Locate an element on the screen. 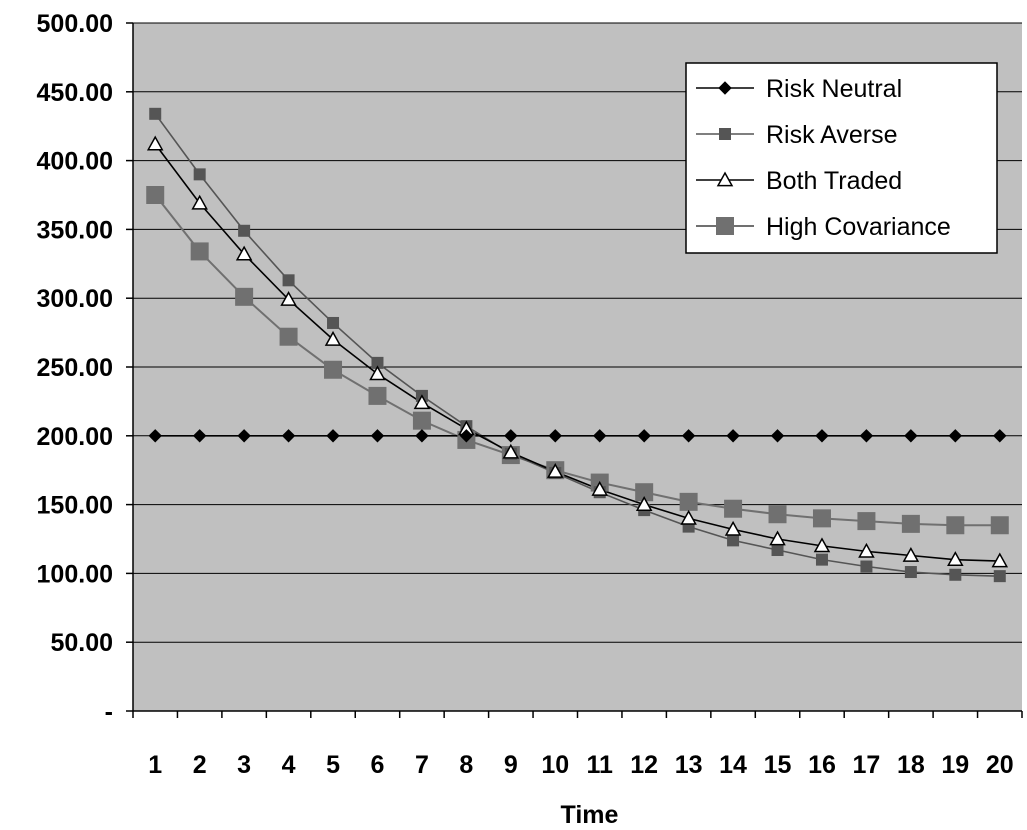 This screenshot has height=830, width=1027. x-tick-label: 16 is located at coordinates (822, 765).